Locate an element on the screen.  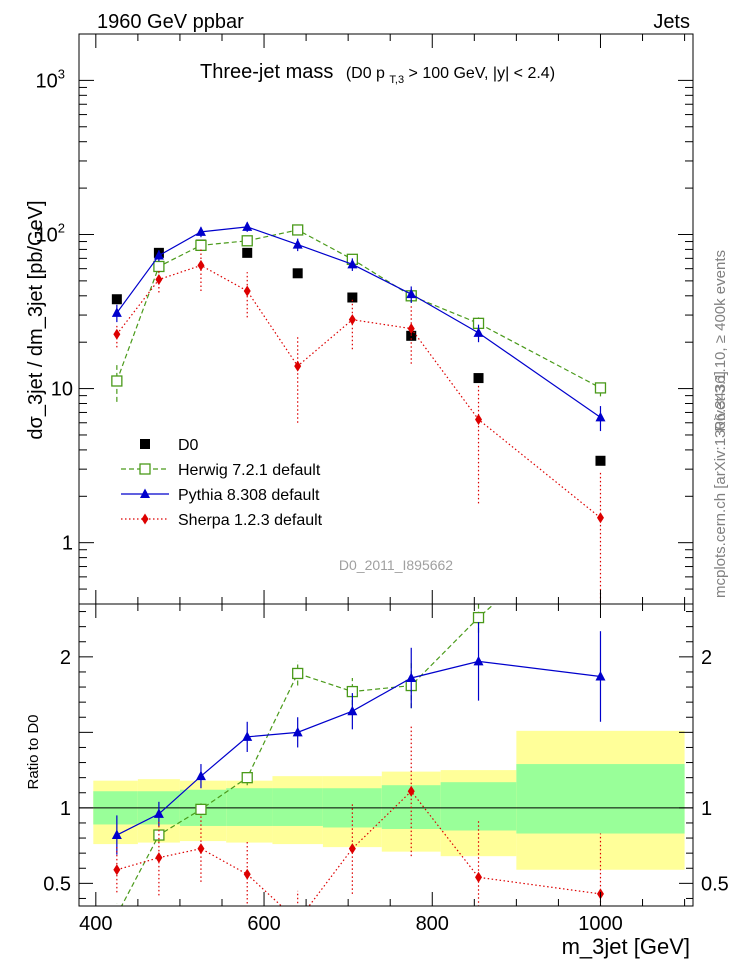
x-axis-tick-label: 400 is located at coordinates (95, 924).